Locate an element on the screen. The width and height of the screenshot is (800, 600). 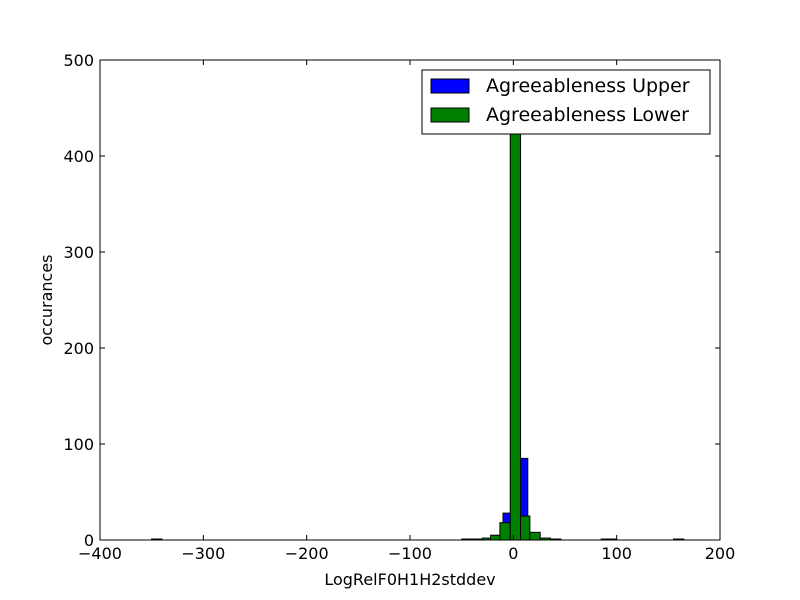
legend-swatch-upper is located at coordinates (450, 86).